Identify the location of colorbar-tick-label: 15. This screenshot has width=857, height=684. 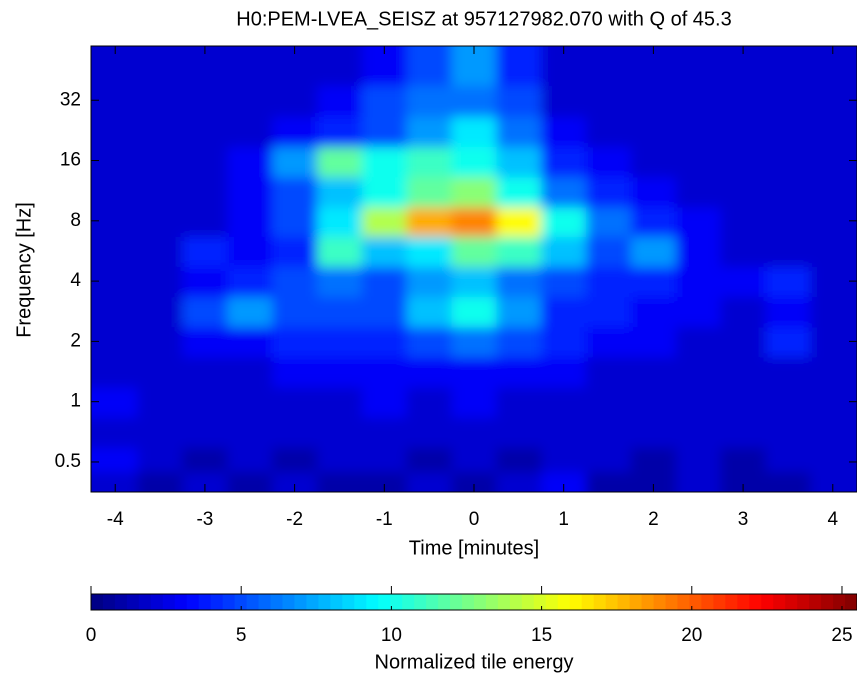
(541, 635).